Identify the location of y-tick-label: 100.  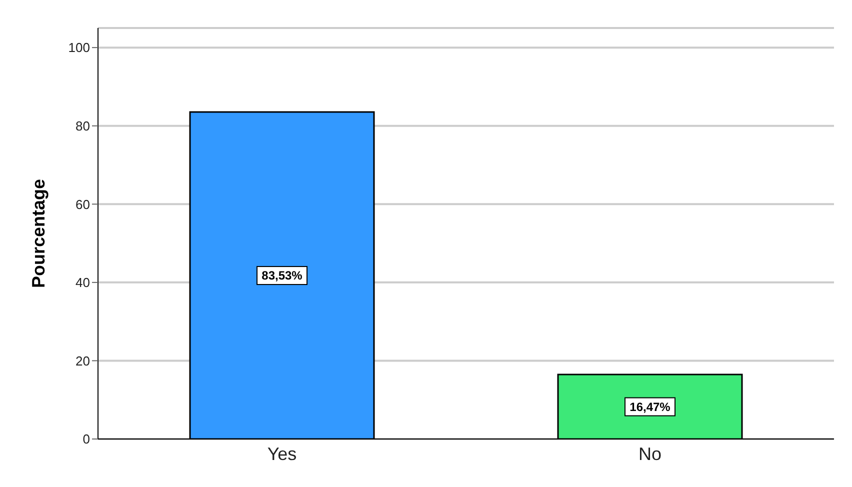
(79, 48).